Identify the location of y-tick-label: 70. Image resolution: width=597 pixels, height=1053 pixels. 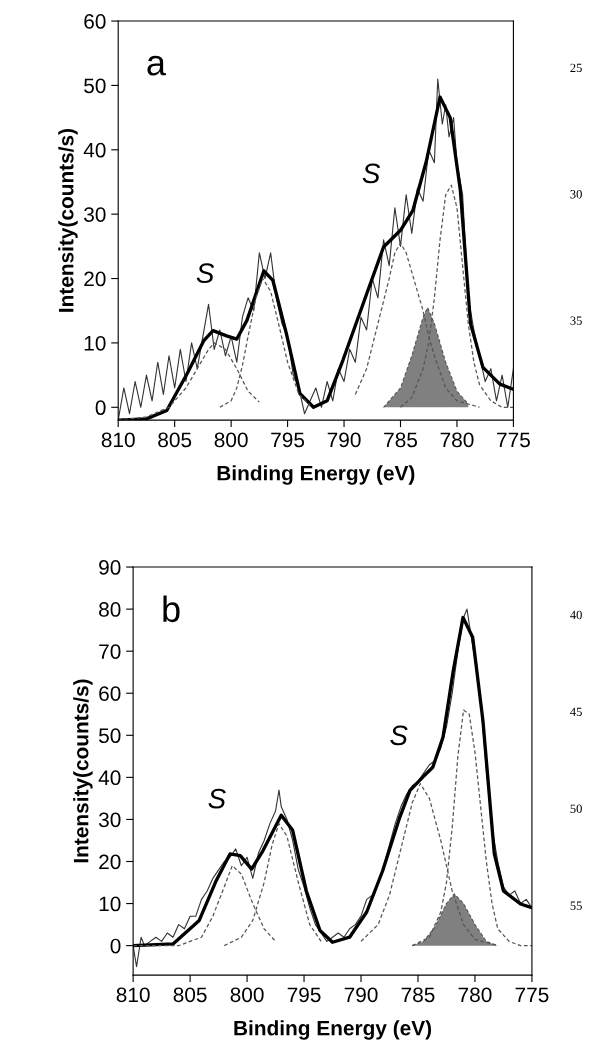
(110, 651).